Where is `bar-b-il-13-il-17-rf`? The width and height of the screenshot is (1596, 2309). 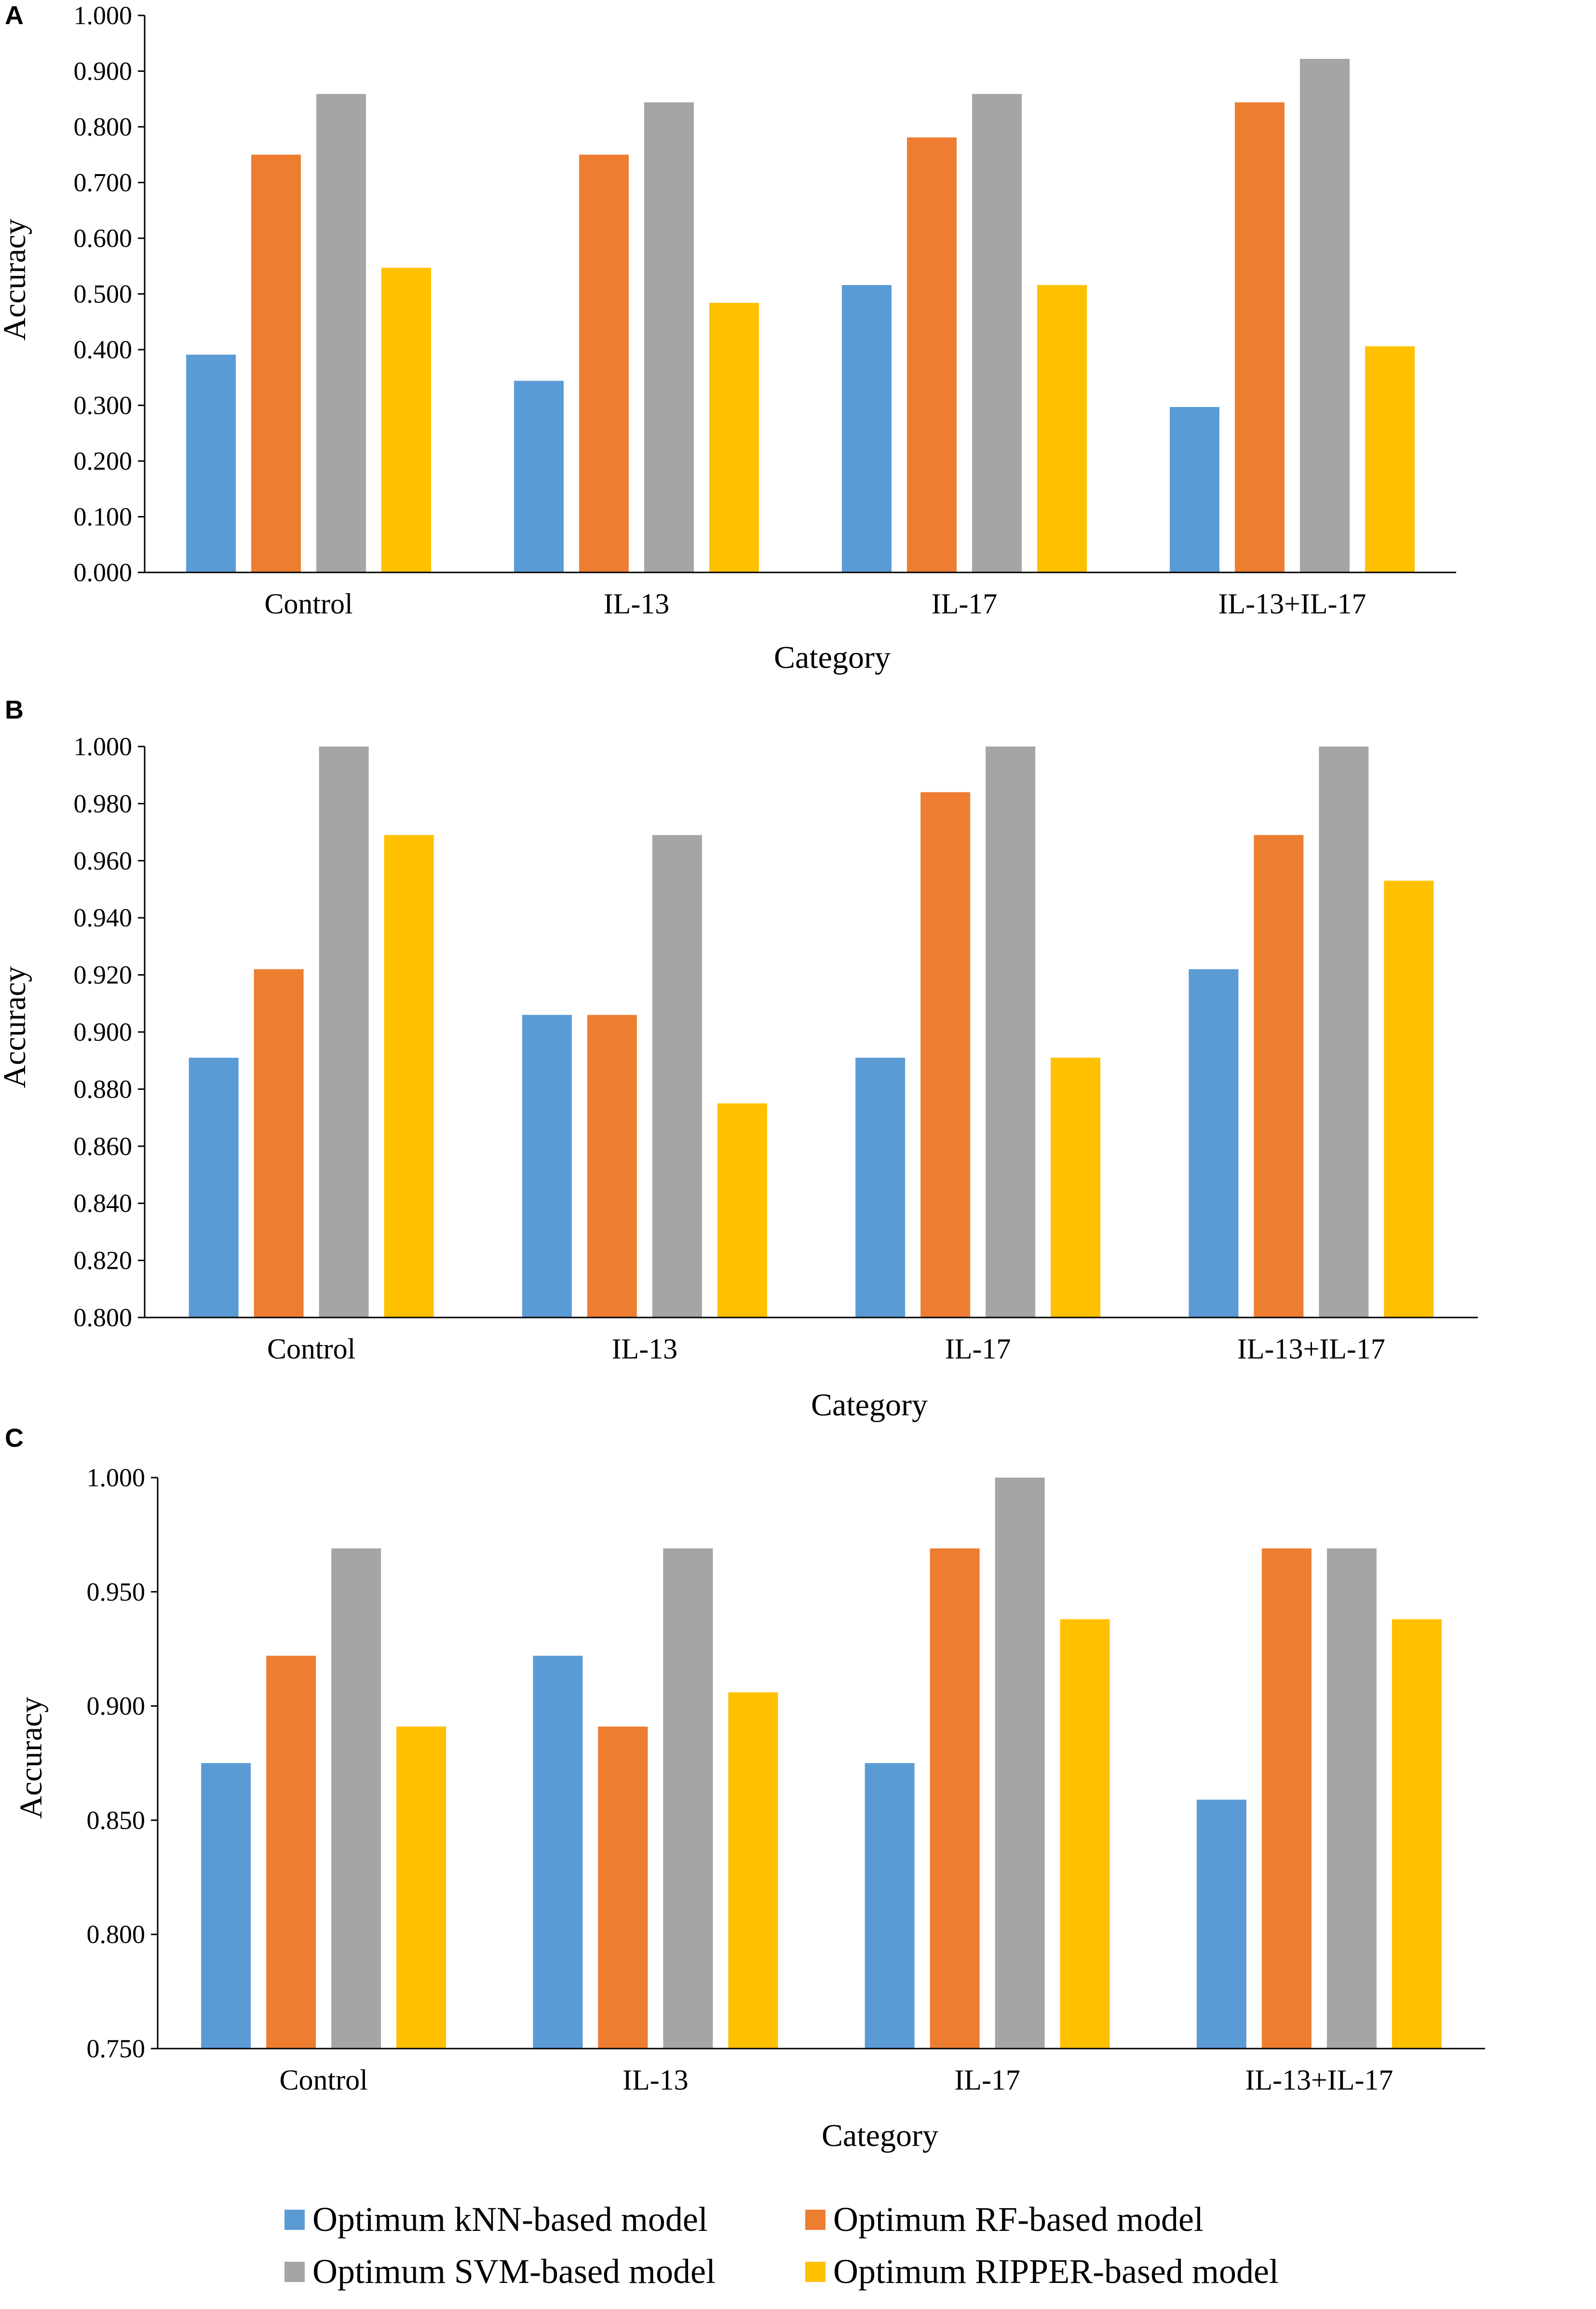 bar-b-il-13-il-17-rf is located at coordinates (1279, 1076).